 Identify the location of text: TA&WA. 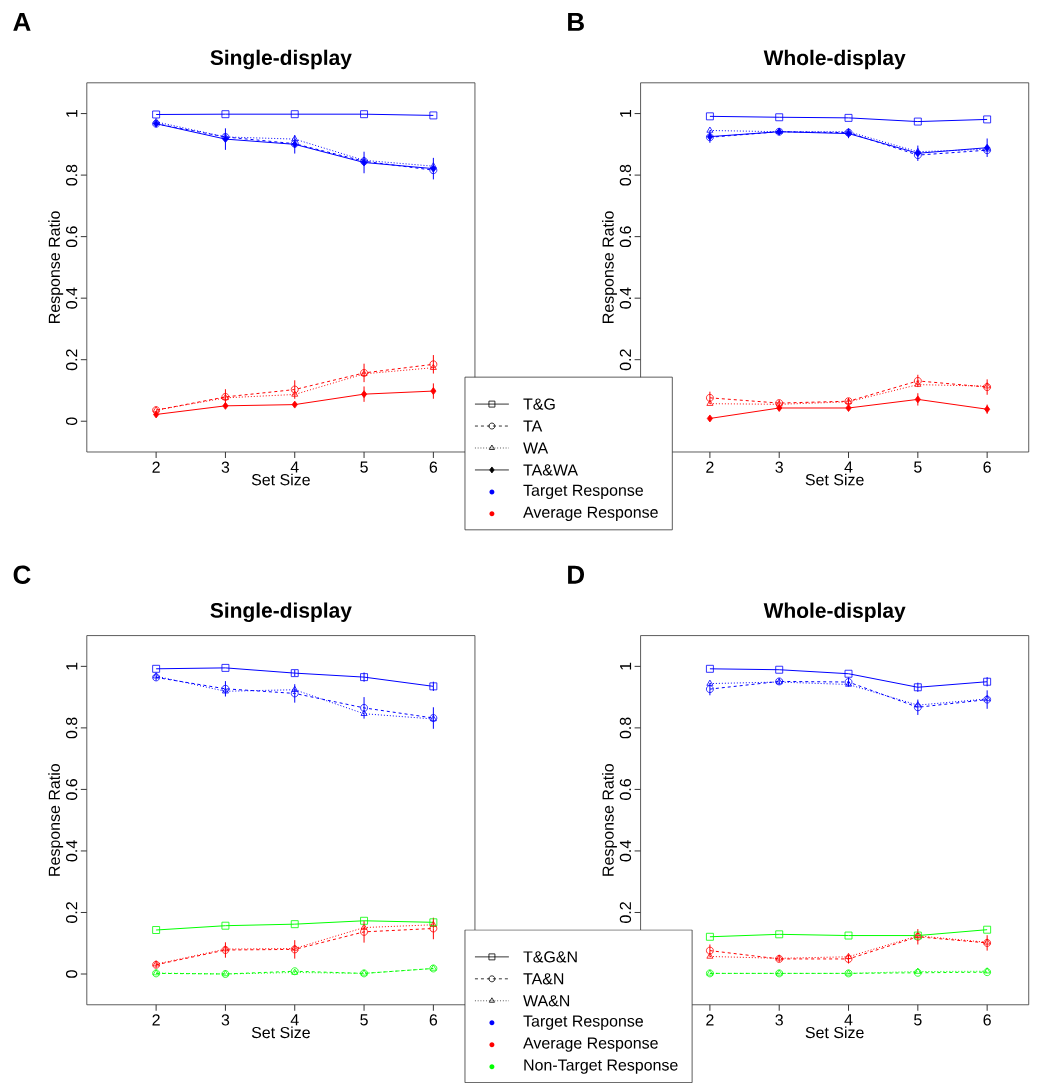
(551, 470).